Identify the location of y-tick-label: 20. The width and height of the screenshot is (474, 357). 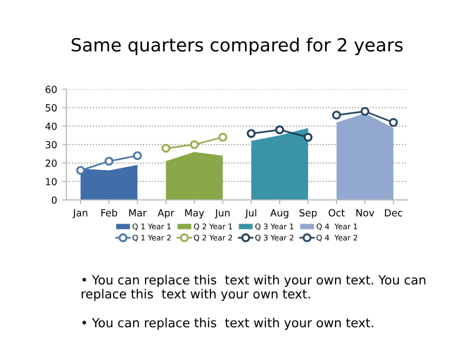
(51, 163).